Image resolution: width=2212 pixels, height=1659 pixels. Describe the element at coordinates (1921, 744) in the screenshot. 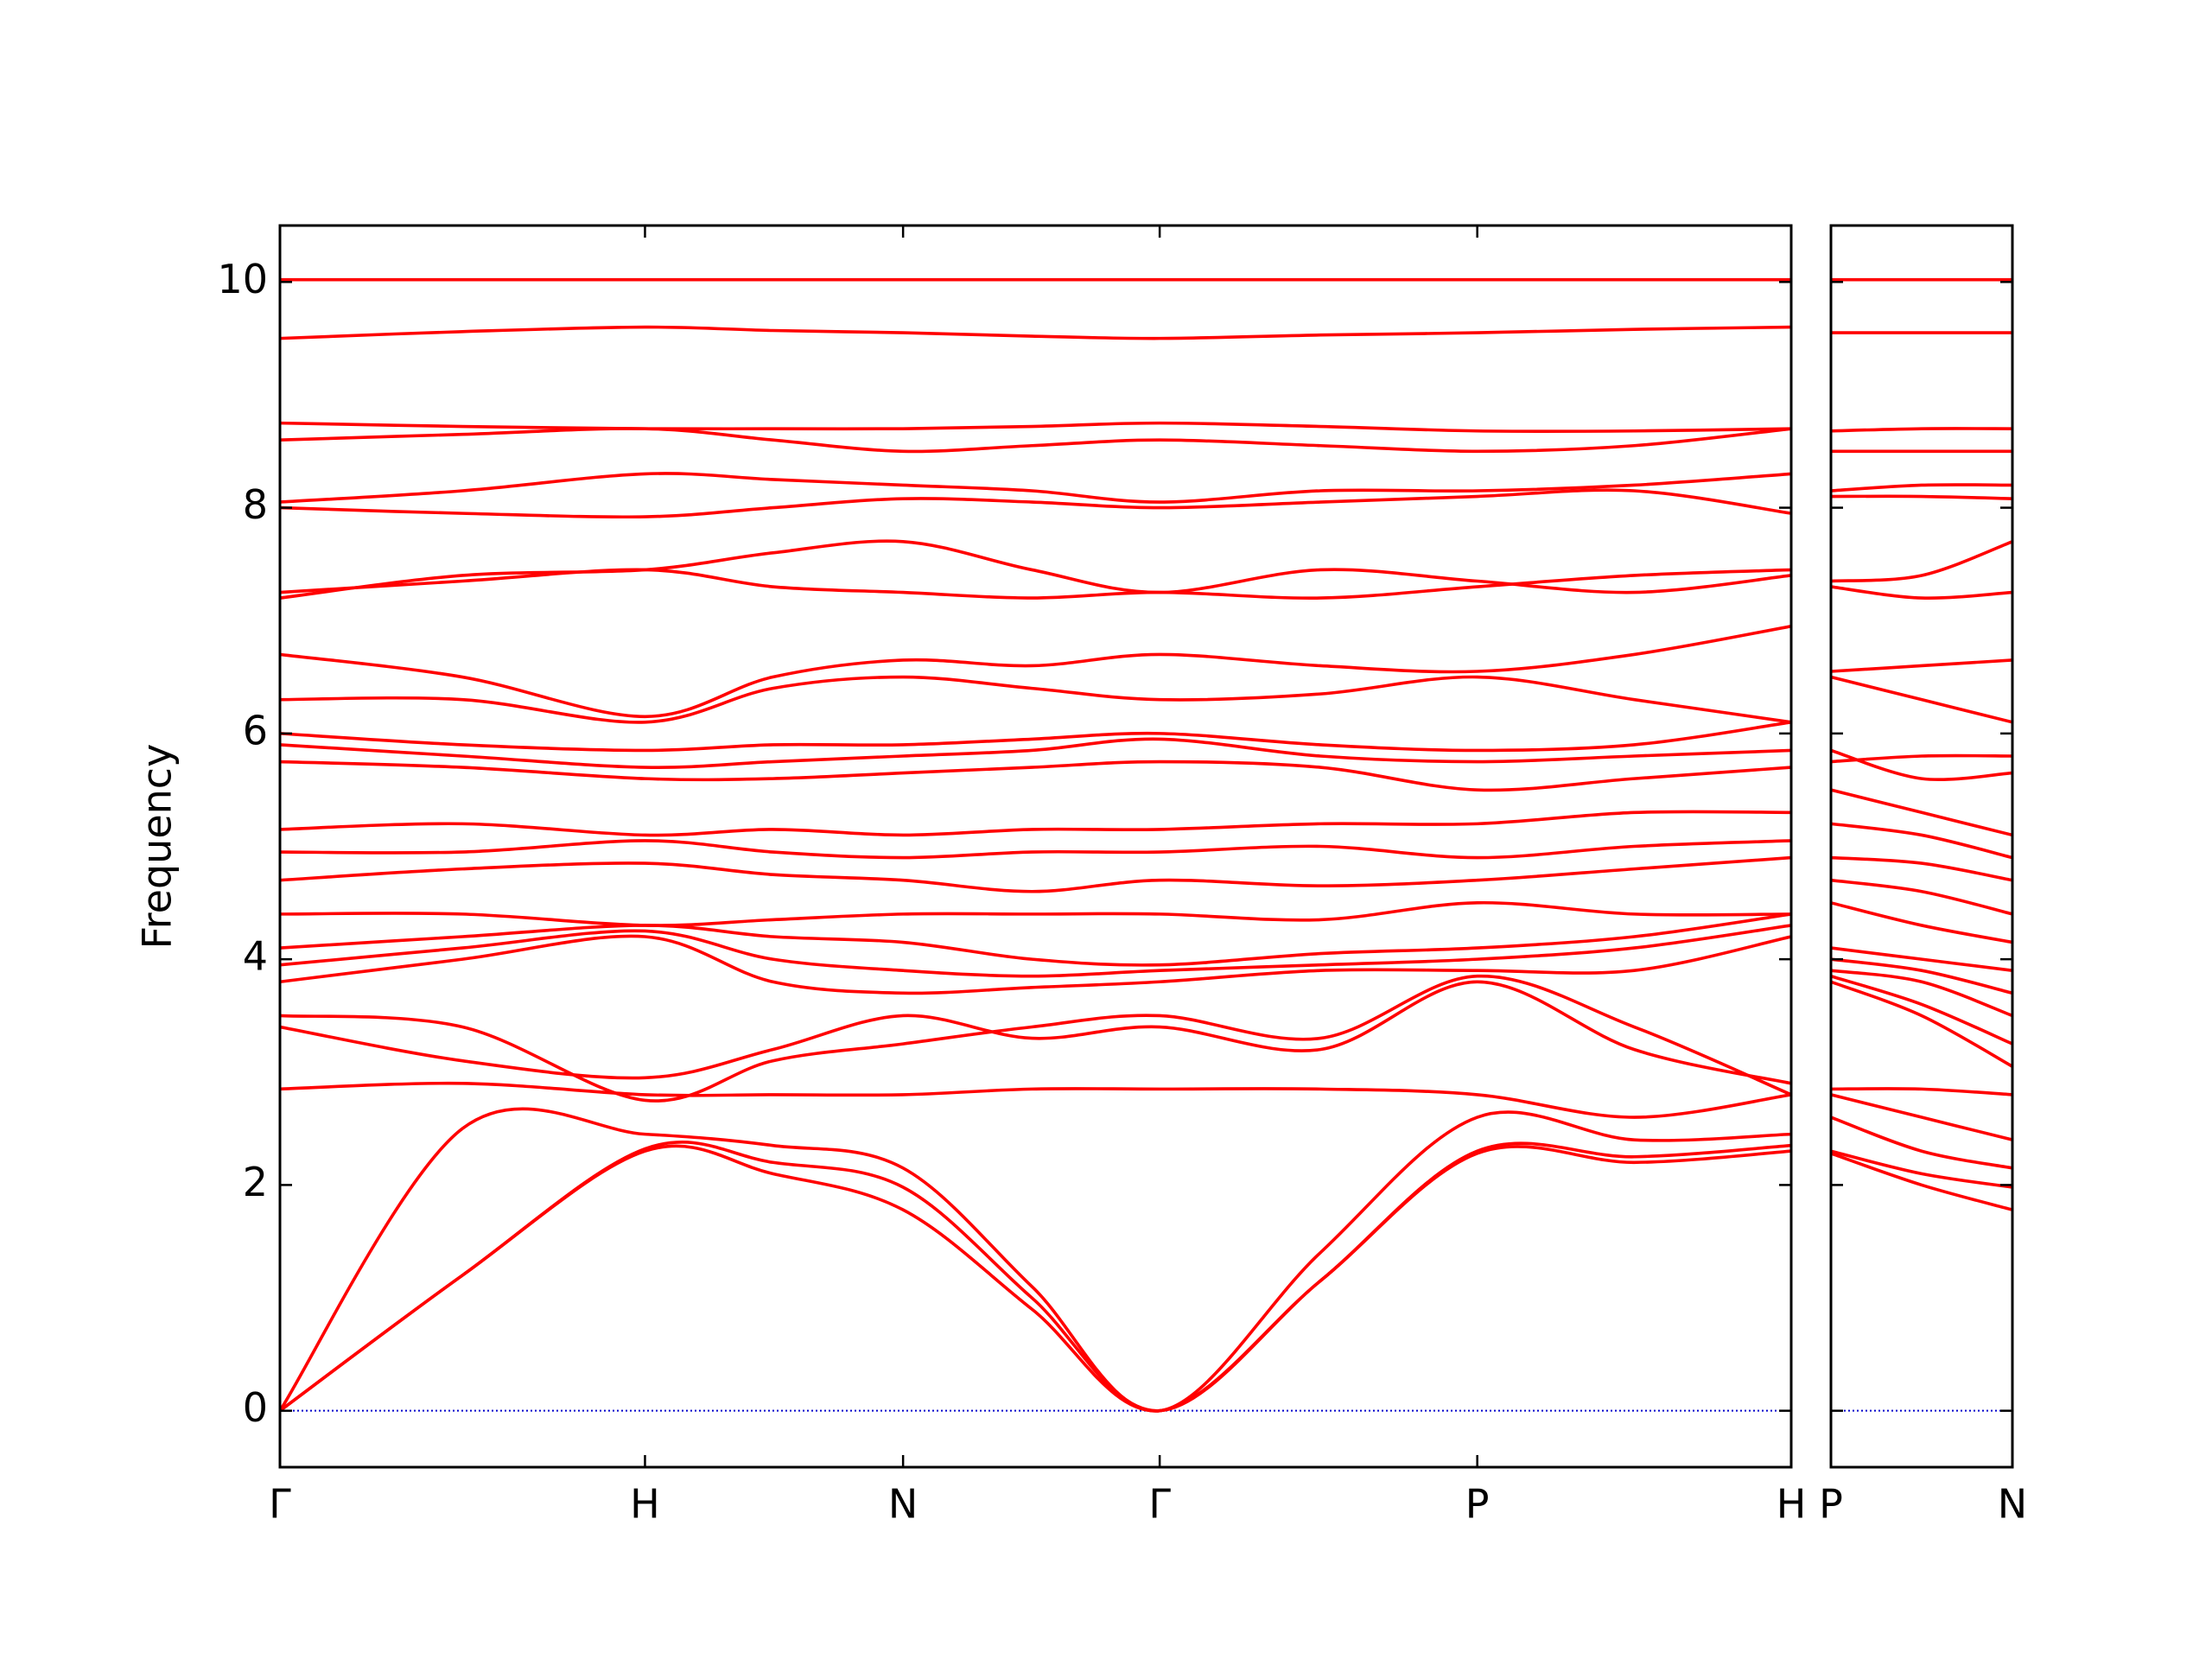

I see `bands` at that location.